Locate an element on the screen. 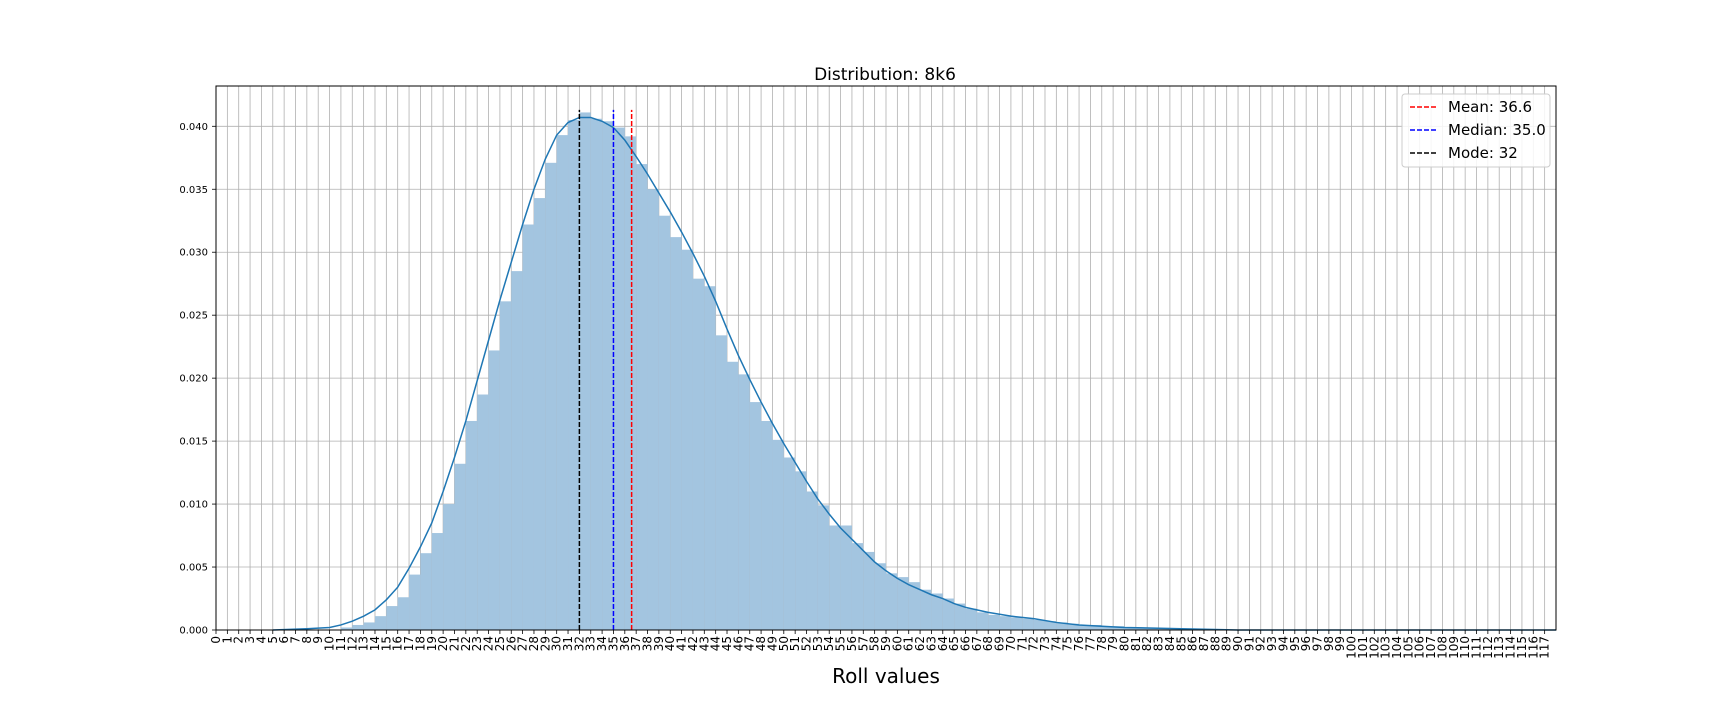 The height and width of the screenshot is (720, 1728). x-tick-label: 12 is located at coordinates (352, 643).